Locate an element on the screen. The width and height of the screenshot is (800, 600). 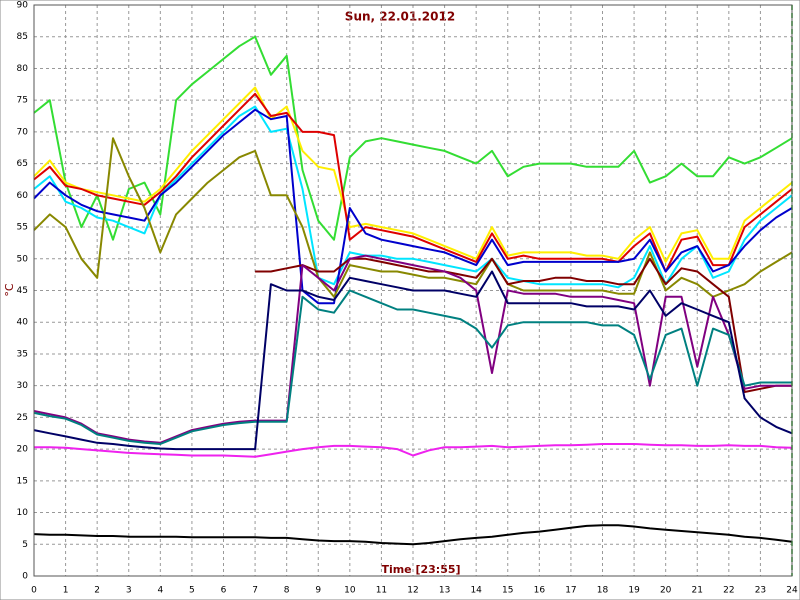
y-tick-label: 20 is located at coordinates (23, 450).